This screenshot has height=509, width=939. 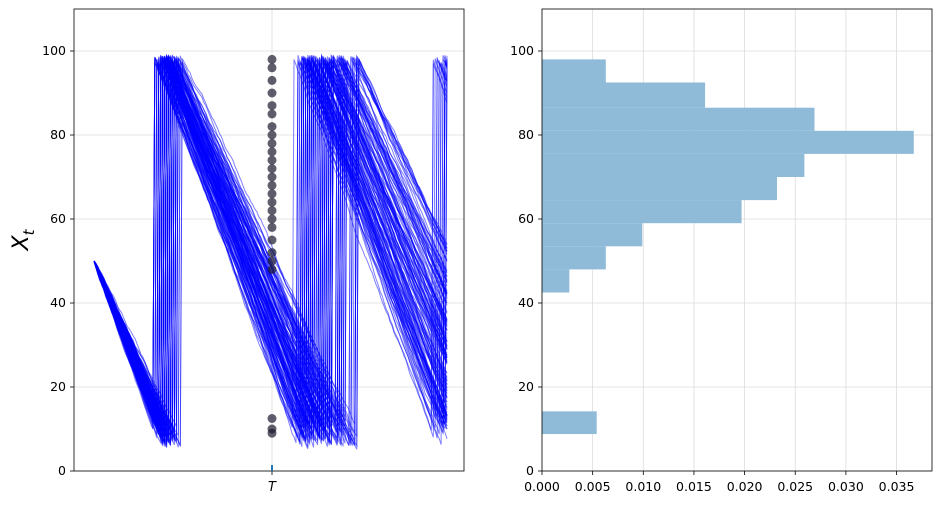 I want to click on right-x-tick-label: 0.035, so click(x=897, y=486).